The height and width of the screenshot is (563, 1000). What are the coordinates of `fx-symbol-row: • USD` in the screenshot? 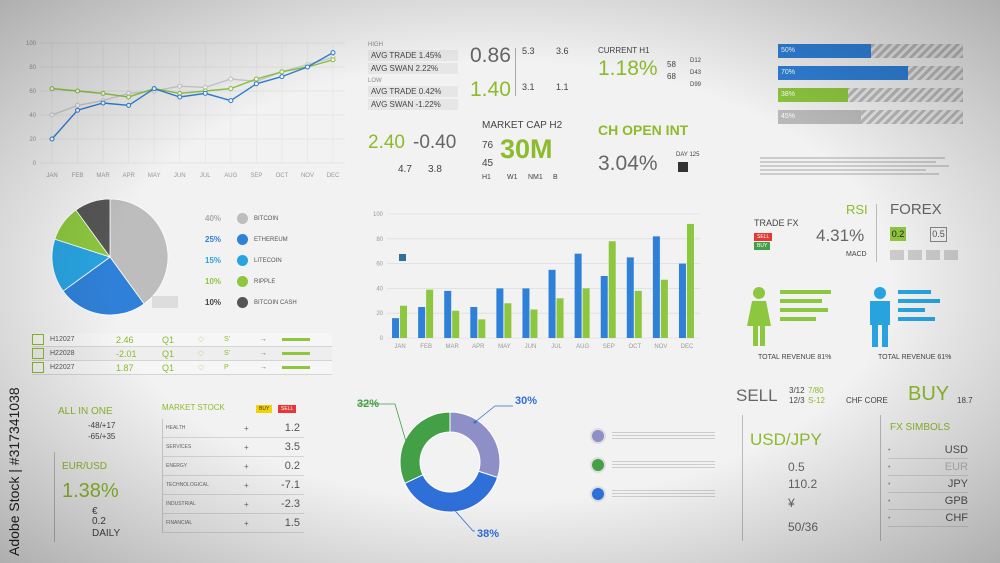 It's located at (928, 450).